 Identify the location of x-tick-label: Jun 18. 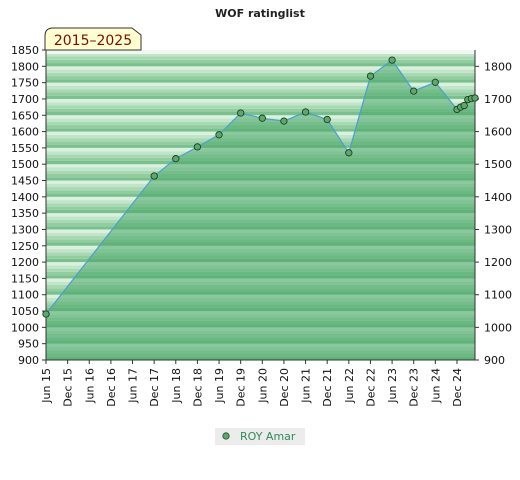
(176, 386).